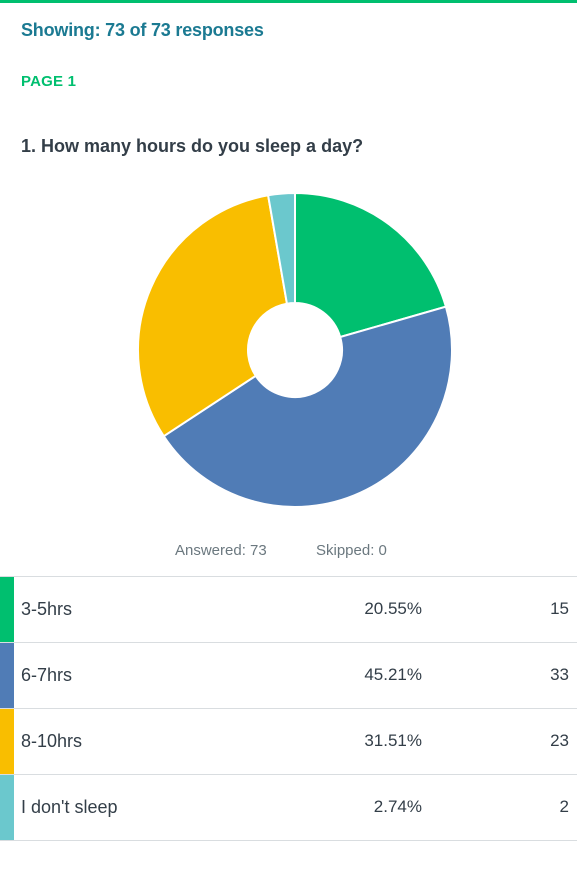 The width and height of the screenshot is (577, 889). What do you see at coordinates (564, 806) in the screenshot?
I see `answer-count: 2` at bounding box center [564, 806].